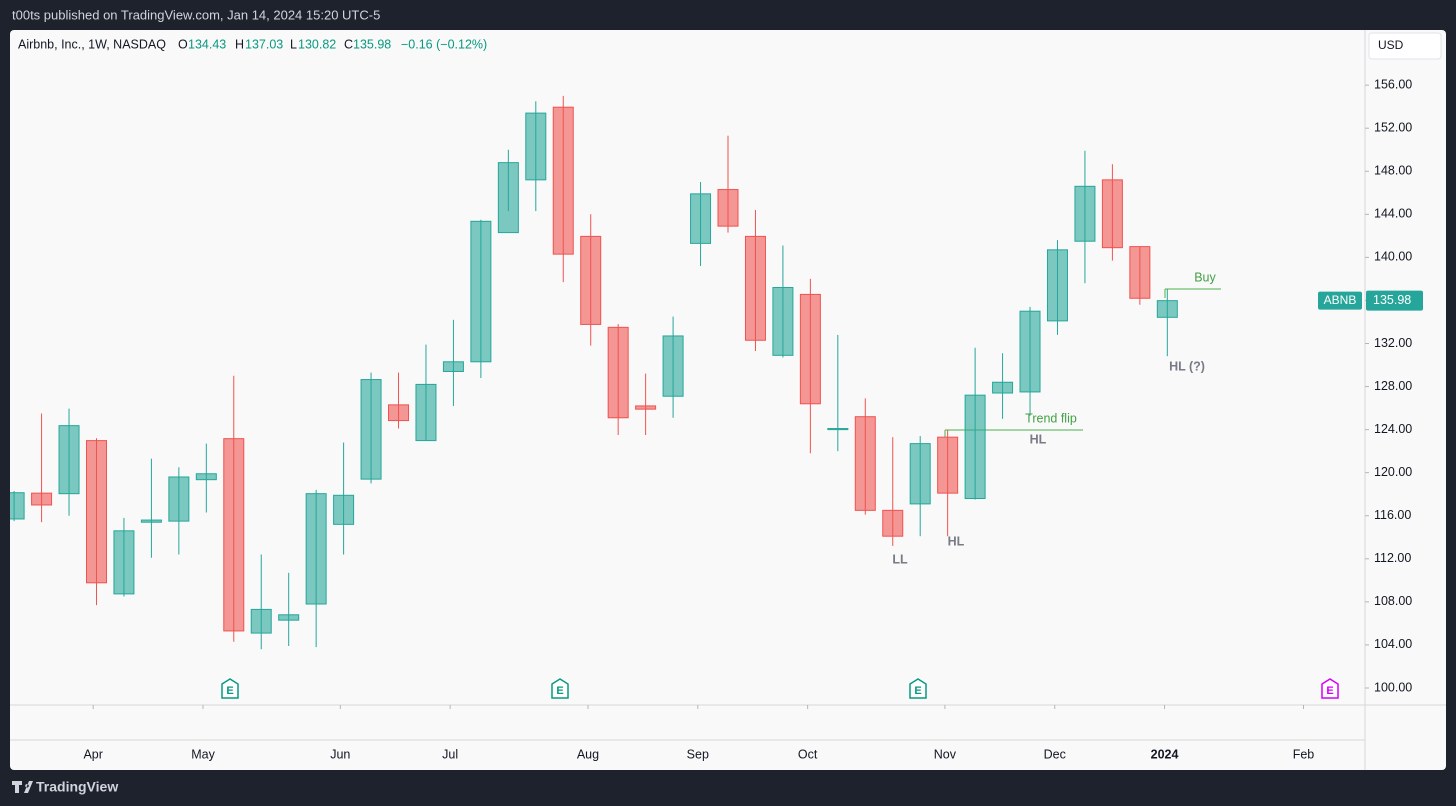 The height and width of the screenshot is (806, 1456). What do you see at coordinates (92, 754) in the screenshot?
I see `x-tick-label: Apr` at bounding box center [92, 754].